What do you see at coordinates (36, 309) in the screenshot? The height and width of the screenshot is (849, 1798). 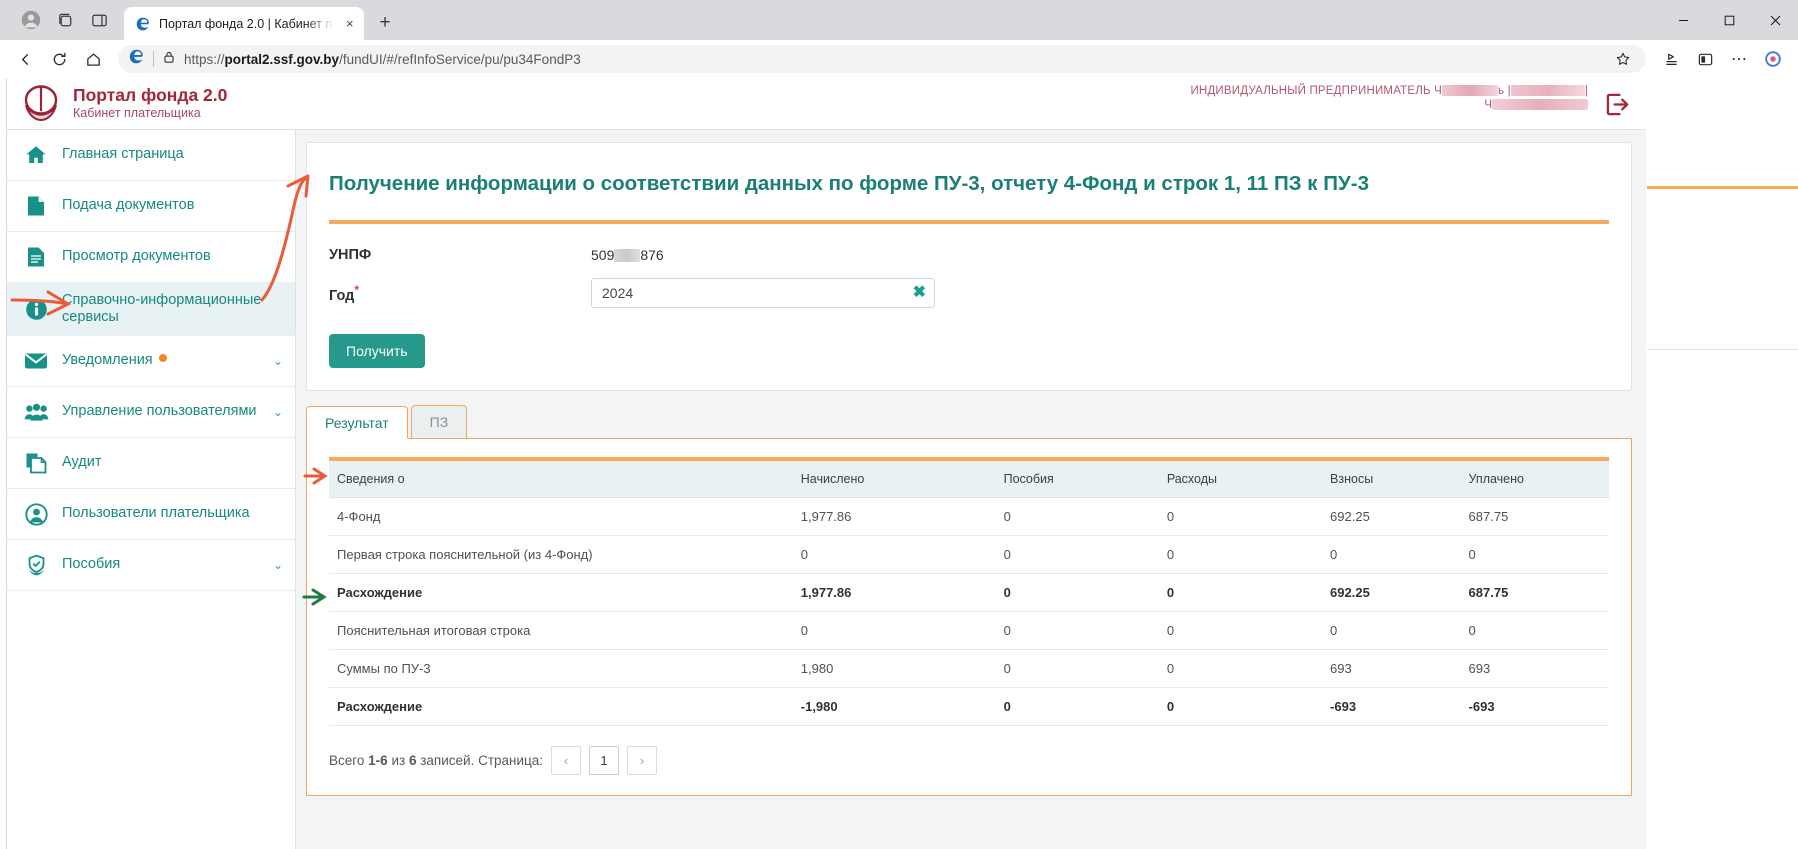 I see `info-circle-icon` at bounding box center [36, 309].